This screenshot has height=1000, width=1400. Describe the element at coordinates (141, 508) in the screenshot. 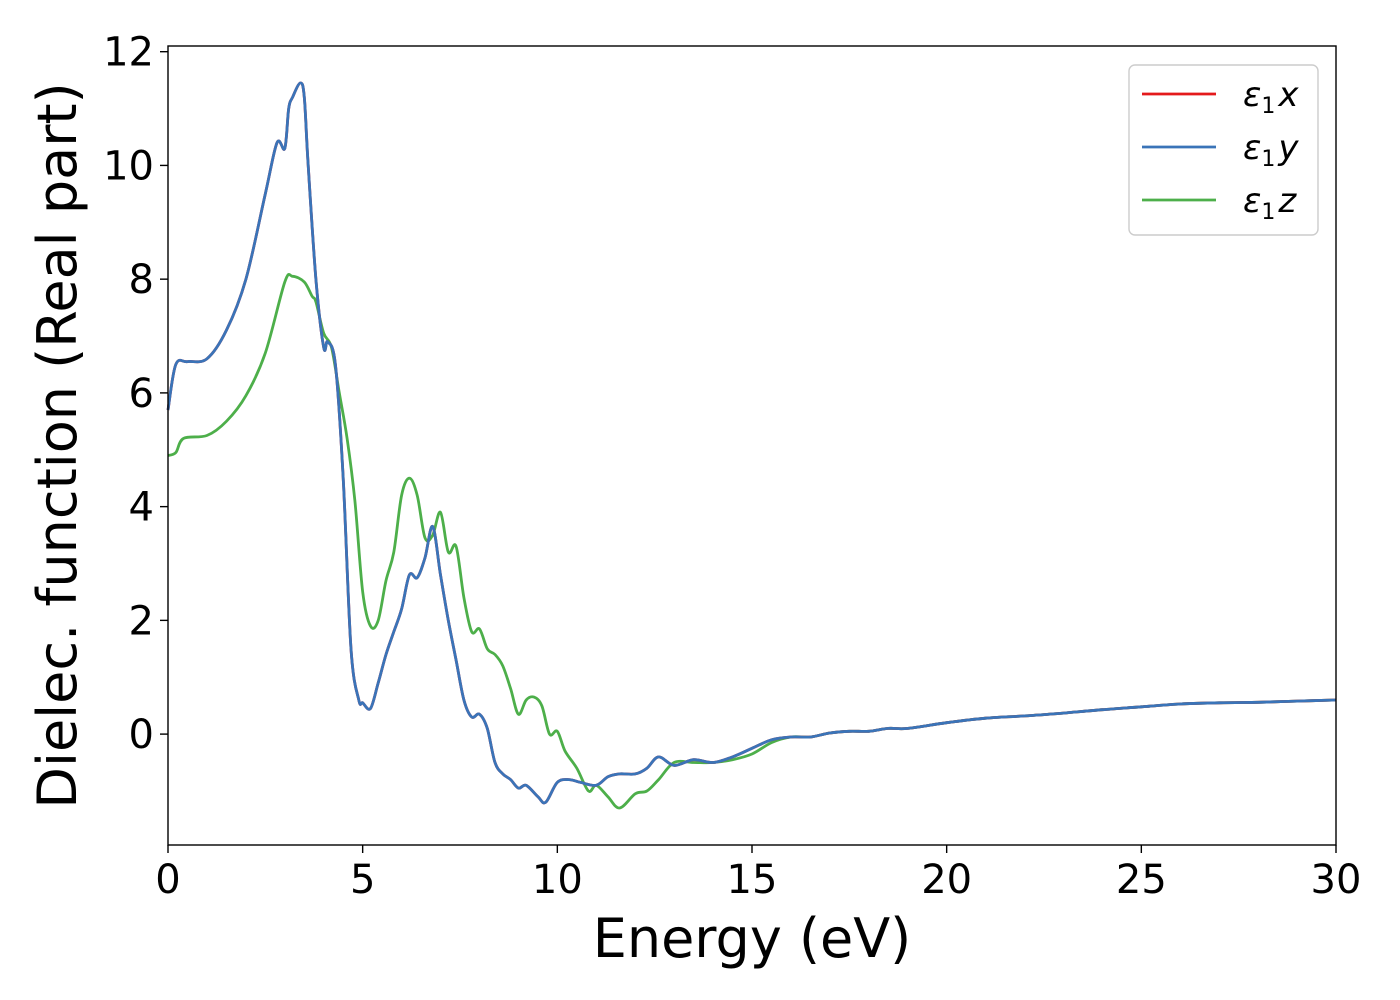

I see `y-tick-label: 4` at that location.